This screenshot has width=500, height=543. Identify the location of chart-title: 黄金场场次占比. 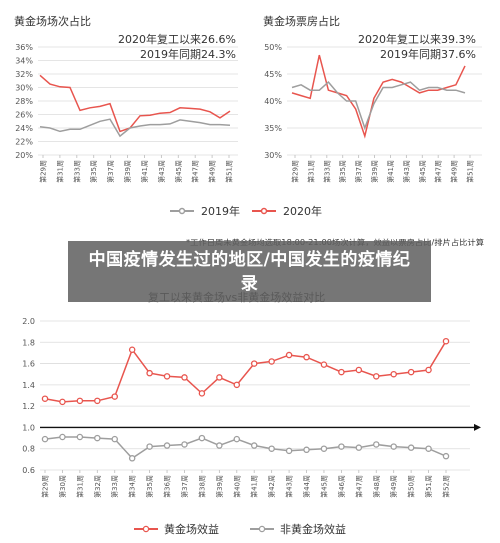
(52, 21).